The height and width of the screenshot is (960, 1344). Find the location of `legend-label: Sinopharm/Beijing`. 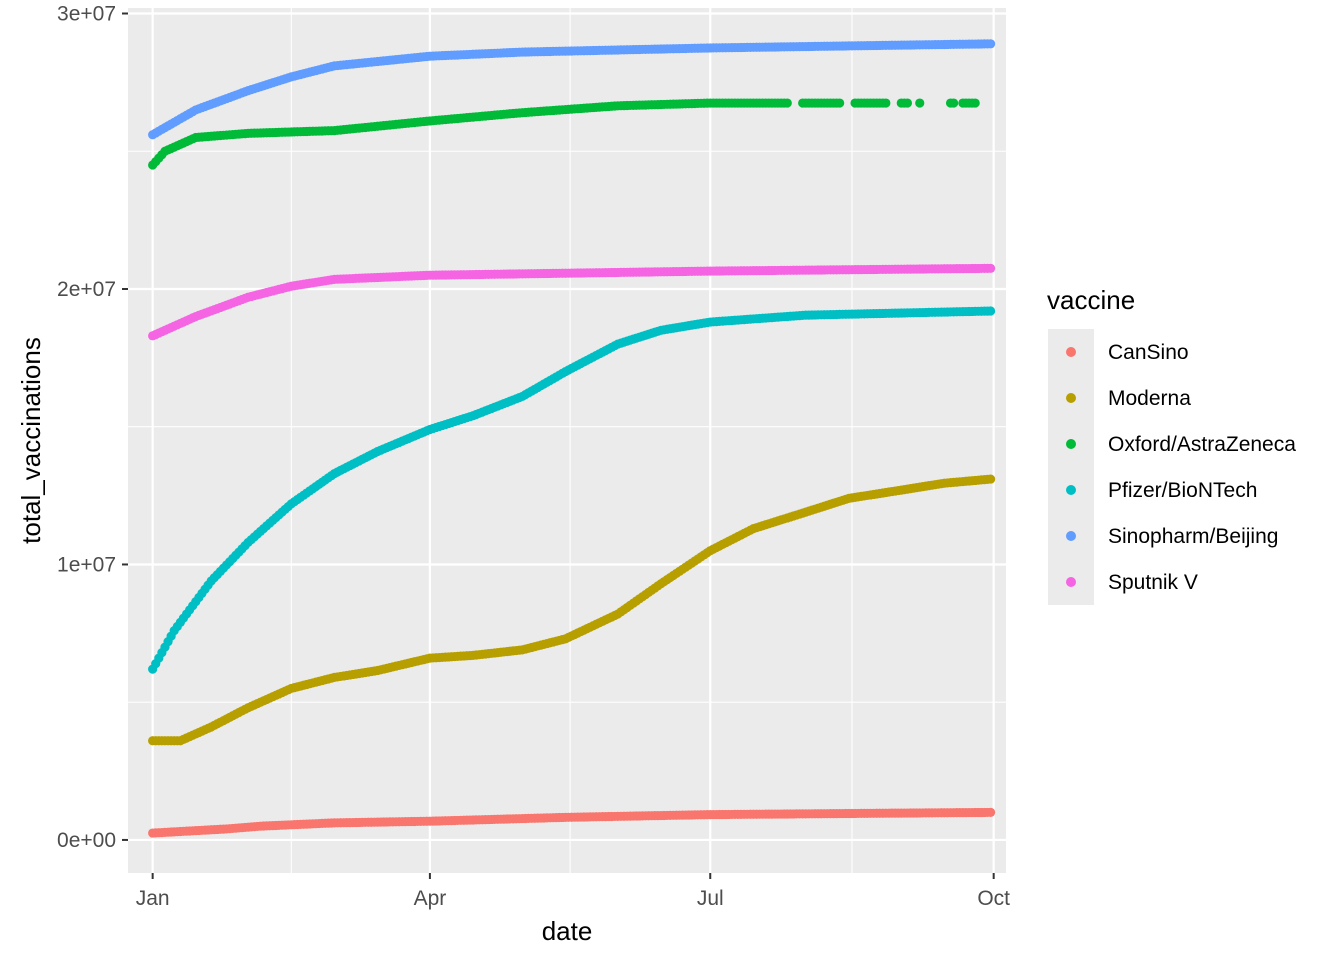

legend-label: Sinopharm/Beijing is located at coordinates (1193, 536).